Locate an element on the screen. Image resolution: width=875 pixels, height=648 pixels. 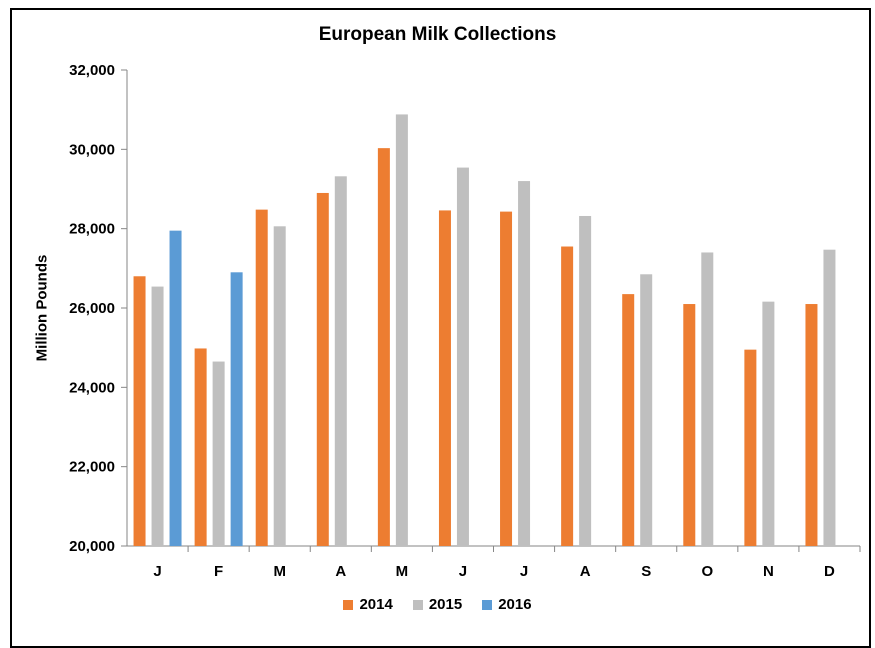
y-tick-label: 22,000 is located at coordinates (92, 467).